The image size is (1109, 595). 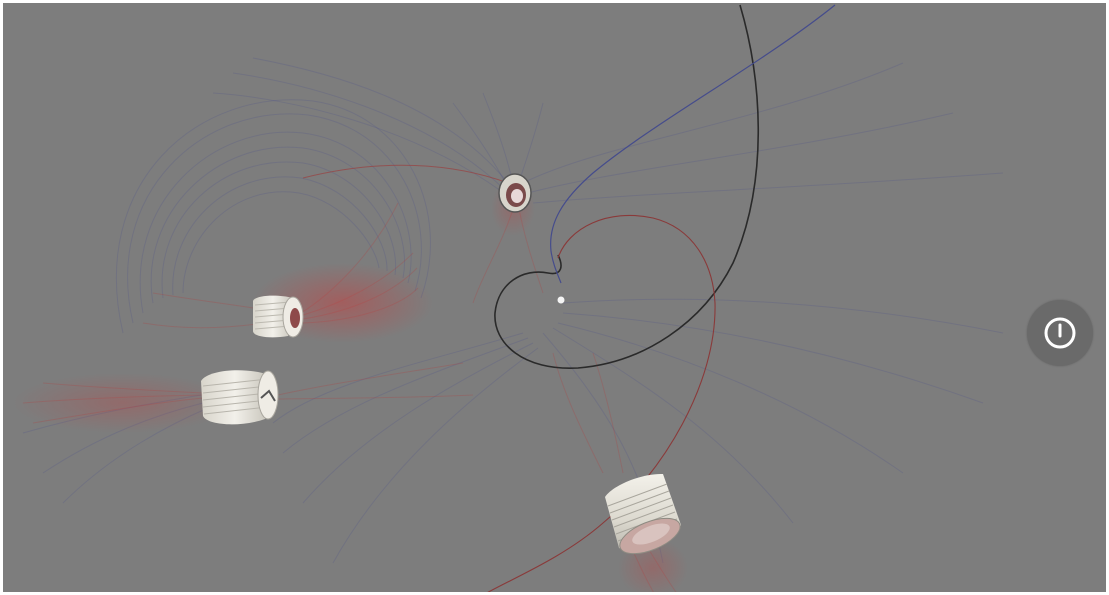 I want to click on power-button, so click(x=1060, y=333).